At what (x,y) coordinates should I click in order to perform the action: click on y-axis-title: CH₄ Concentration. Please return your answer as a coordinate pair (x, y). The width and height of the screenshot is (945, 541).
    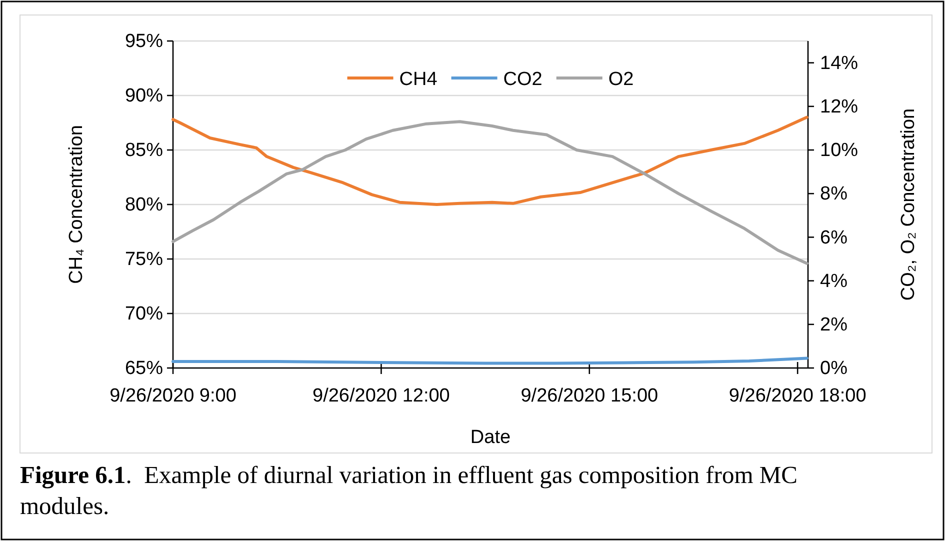
    Looking at the image, I should click on (76, 204).